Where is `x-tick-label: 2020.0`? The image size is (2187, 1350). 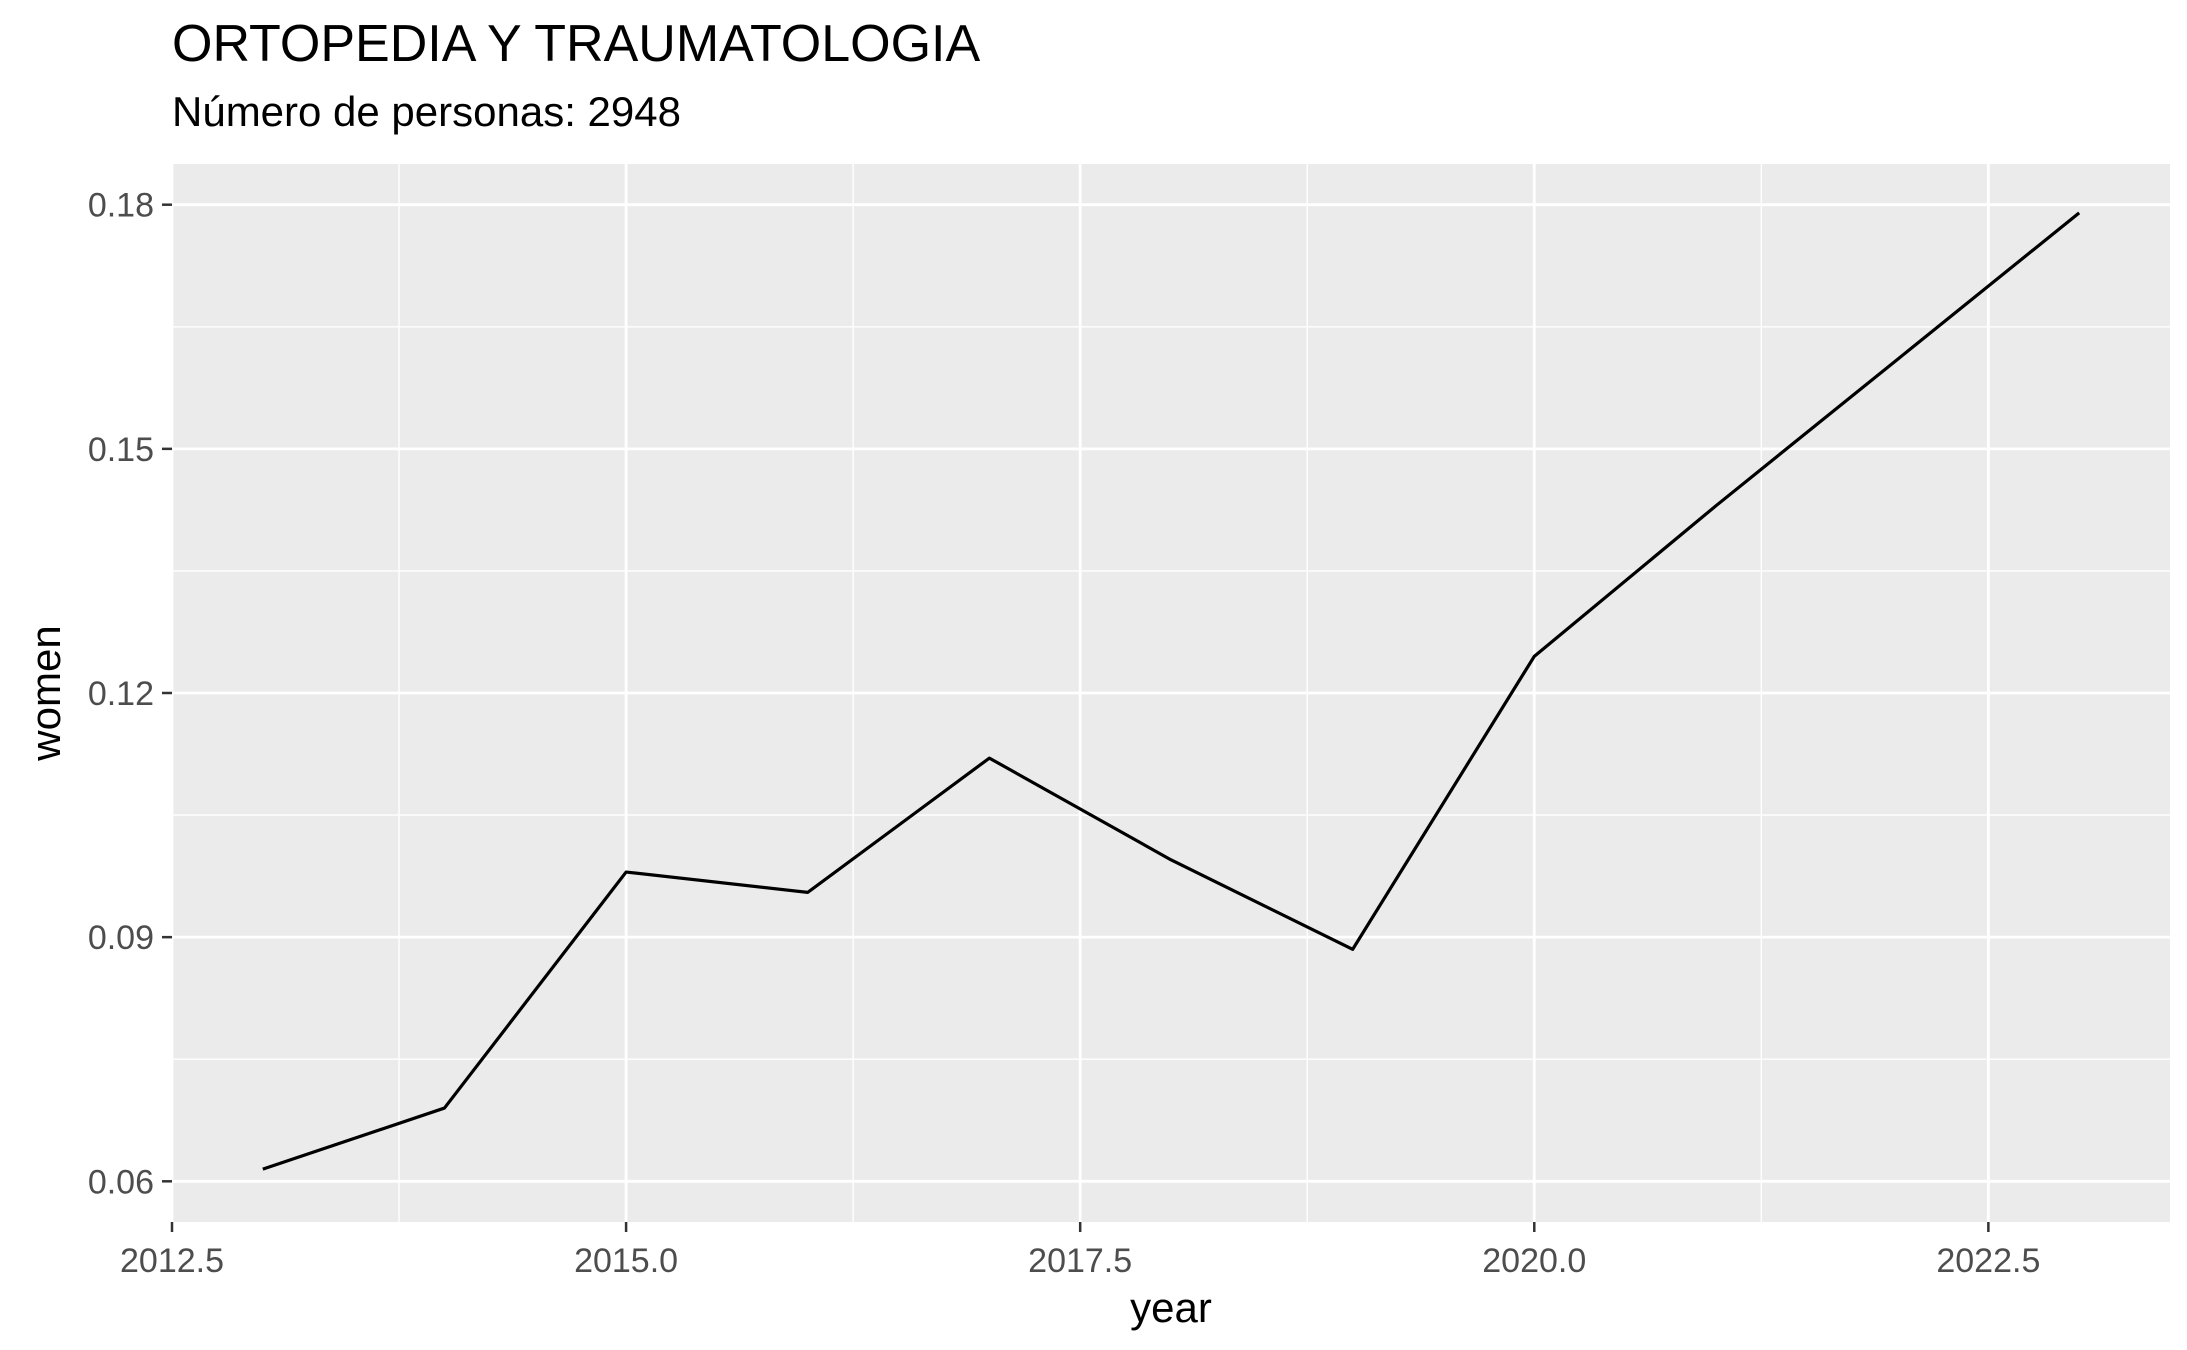
x-tick-label: 2020.0 is located at coordinates (1534, 1261).